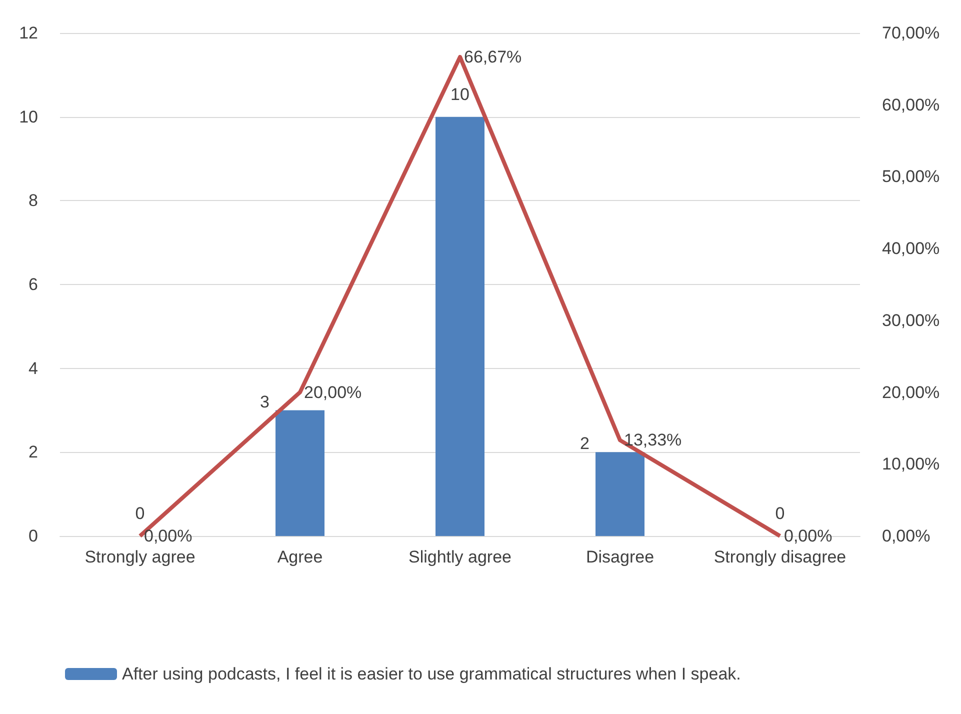 The image size is (961, 714). What do you see at coordinates (911, 248) in the screenshot?
I see `y2-tick-label: 40,00%` at bounding box center [911, 248].